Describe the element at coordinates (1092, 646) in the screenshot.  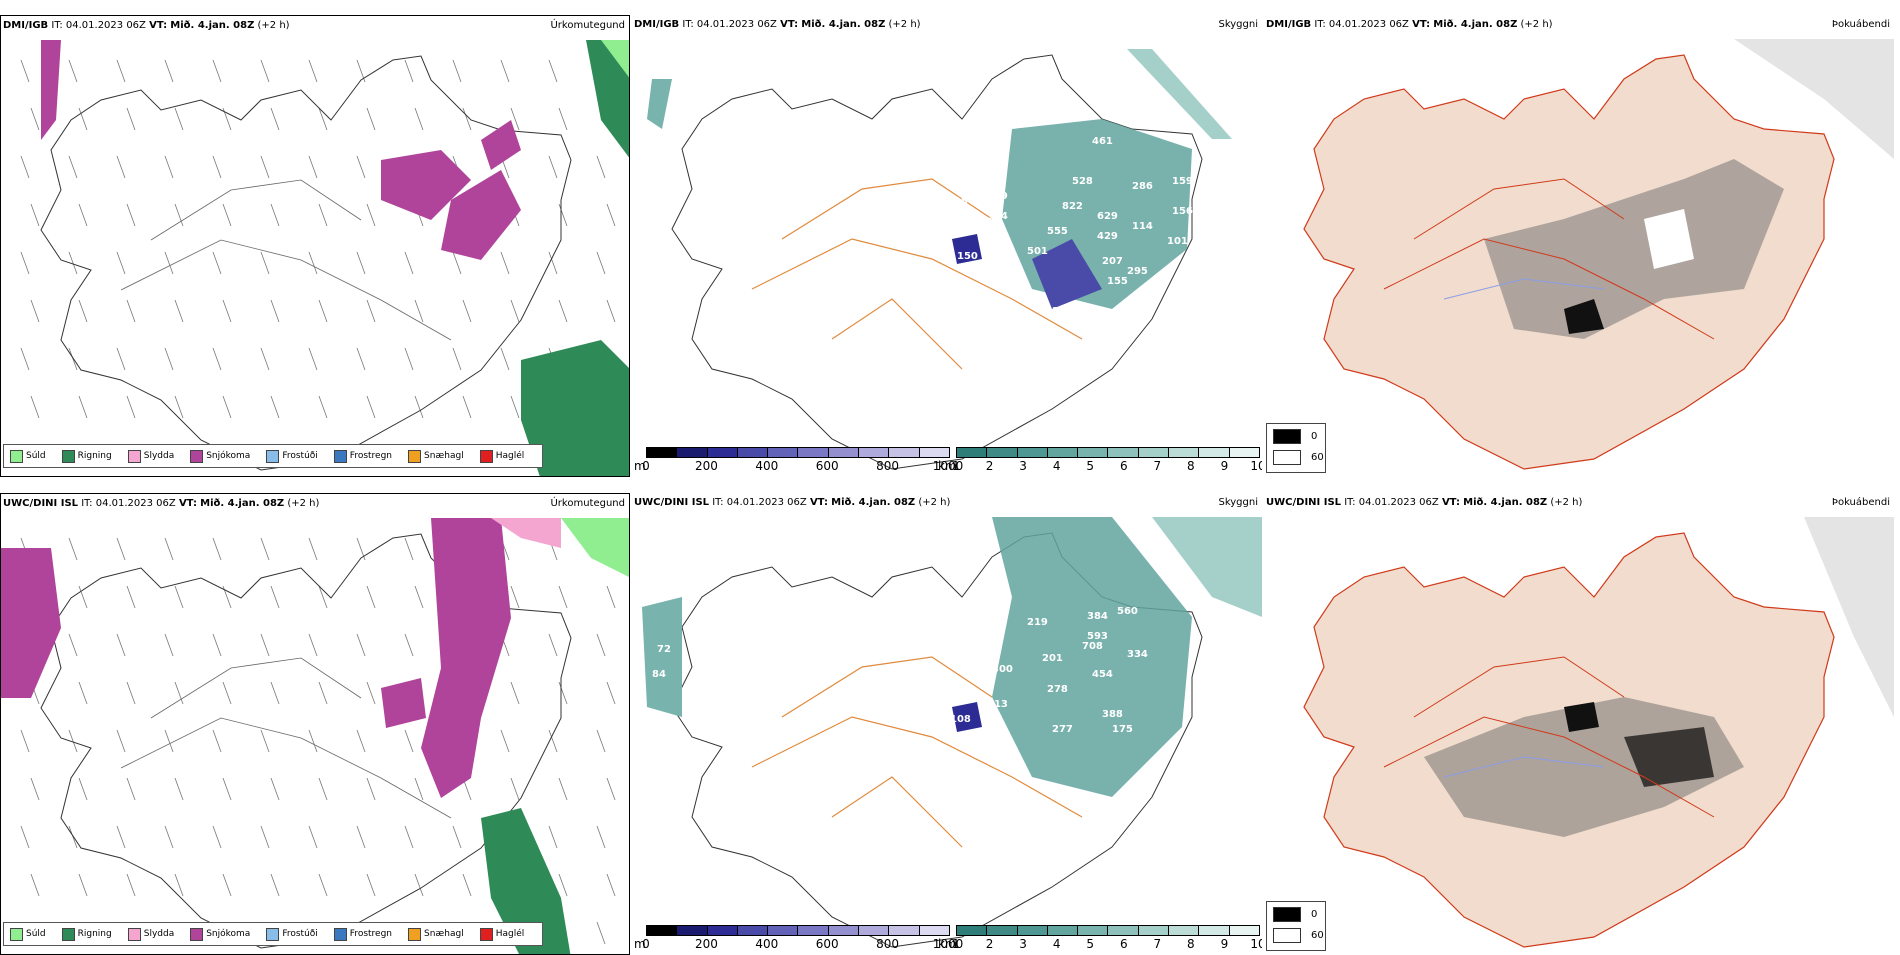
I see `visibility-value: 708` at that location.